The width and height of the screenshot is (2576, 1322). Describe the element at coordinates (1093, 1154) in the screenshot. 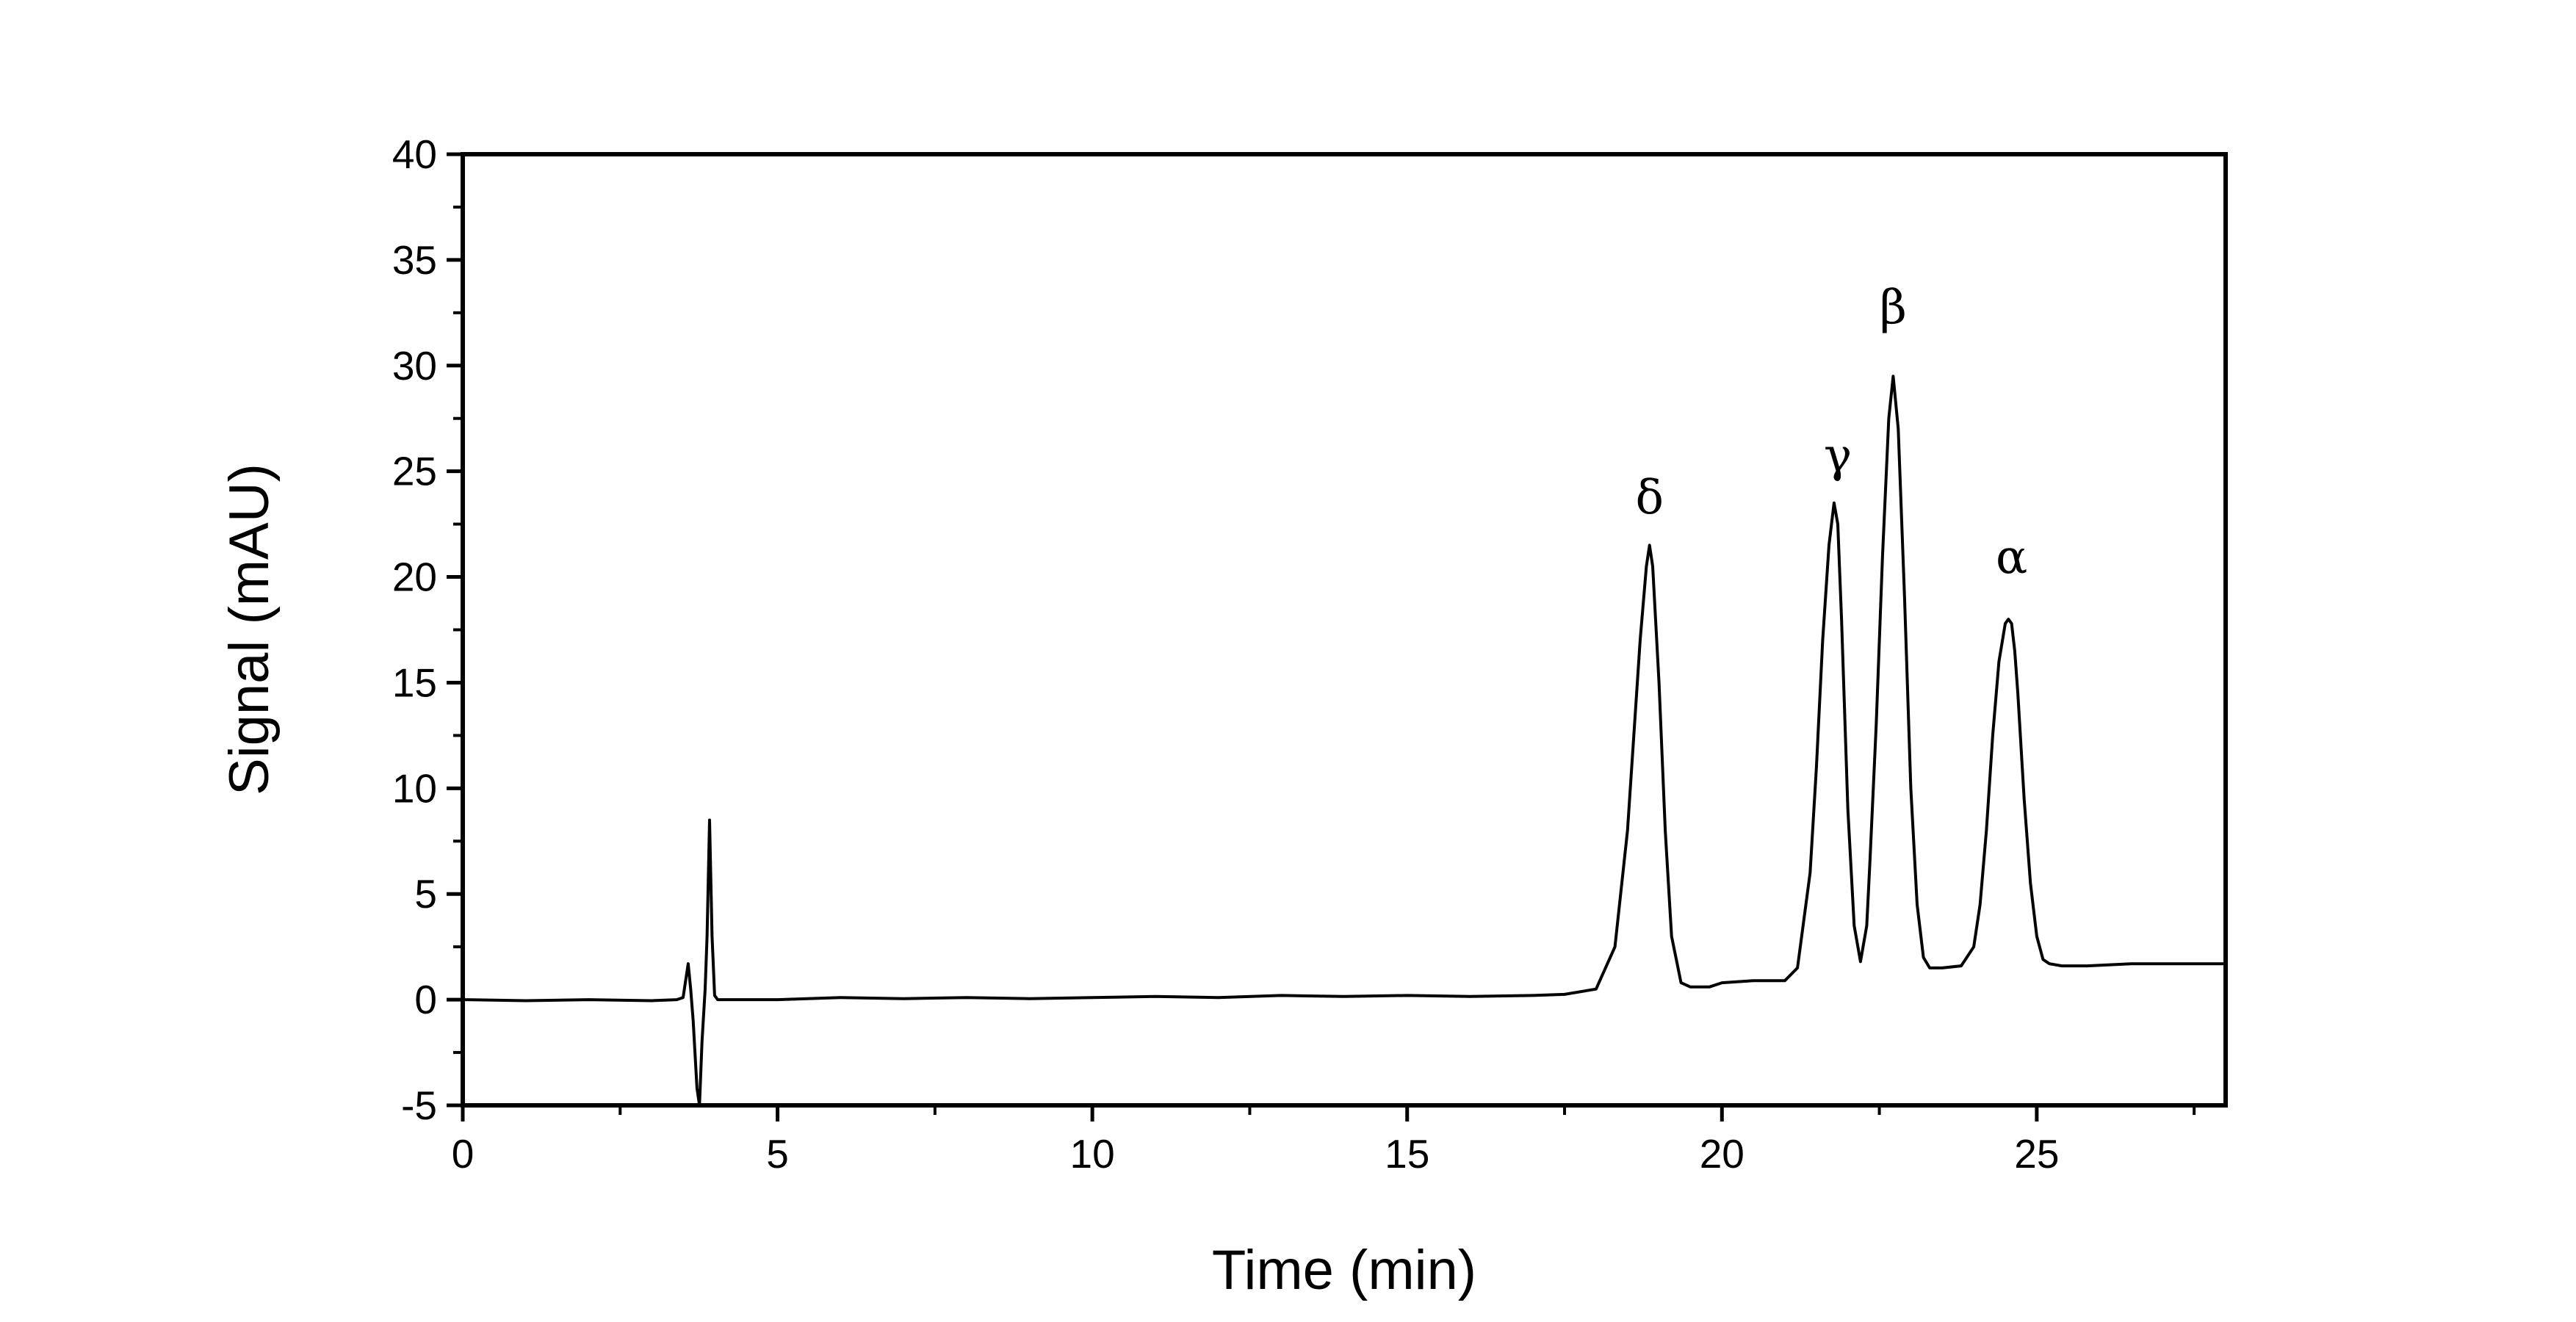

I see `x-tick-label: 10` at that location.